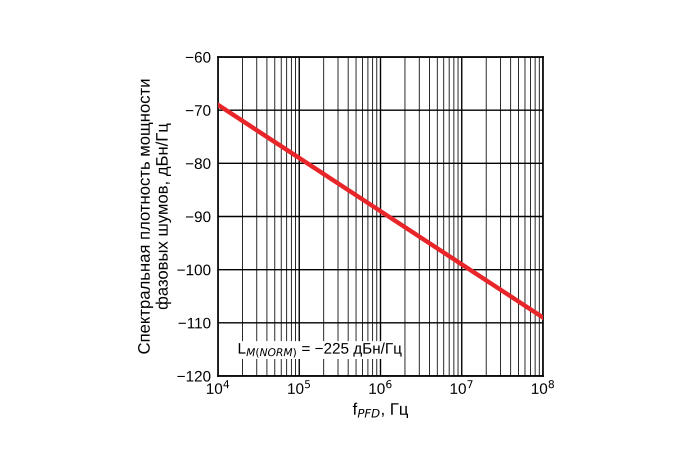  Describe the element at coordinates (198, 164) in the screenshot. I see `y-tick-label: −80` at that location.